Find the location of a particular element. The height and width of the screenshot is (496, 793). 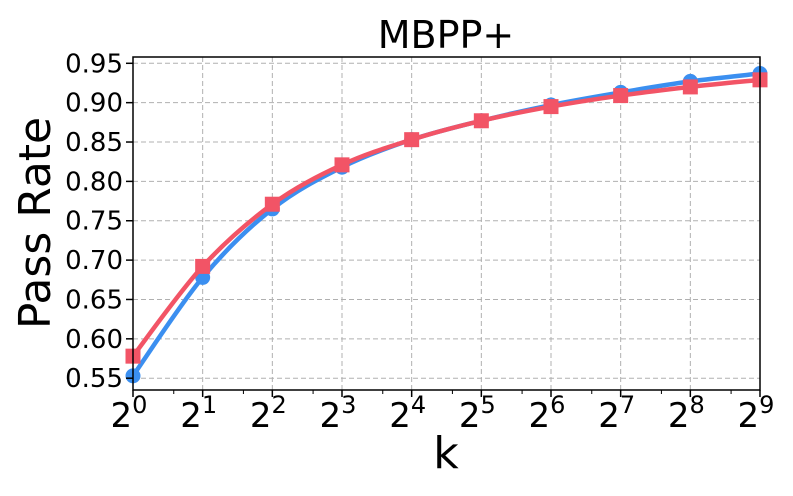

y-tick-label: 0.75 is located at coordinates (94, 222).